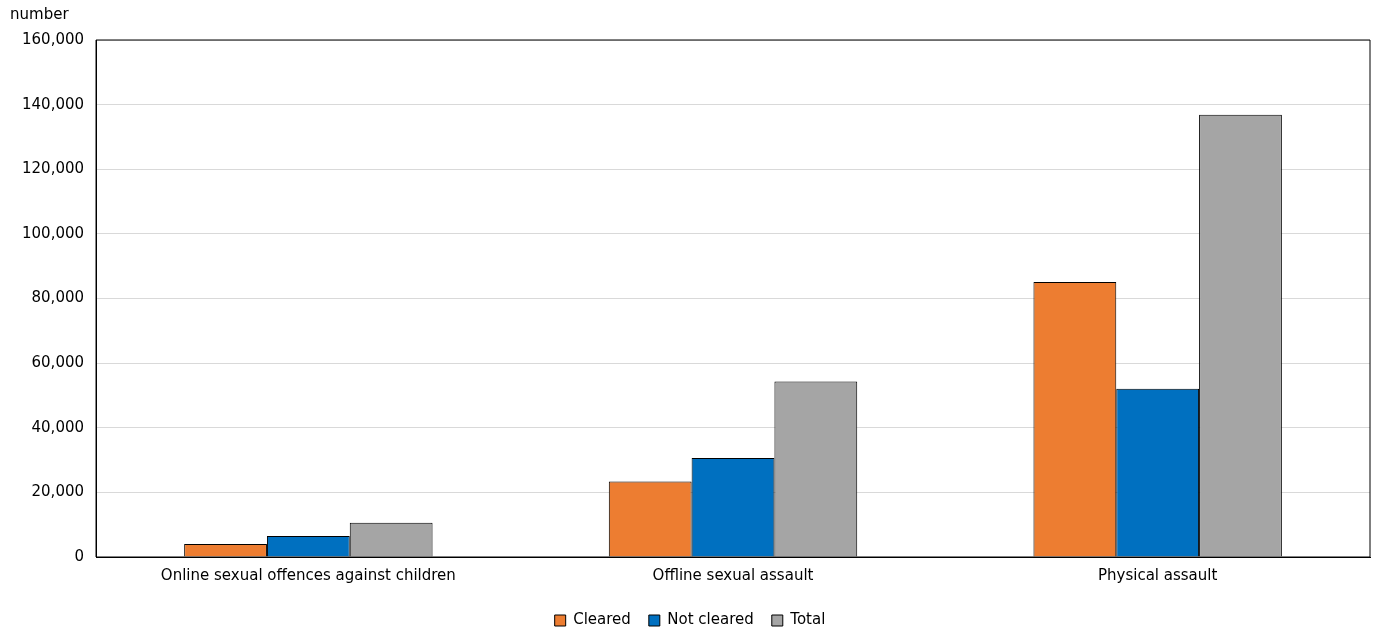 The image size is (1387, 638). Describe the element at coordinates (40, 14) in the screenshot. I see `y-axis-title: number` at that location.